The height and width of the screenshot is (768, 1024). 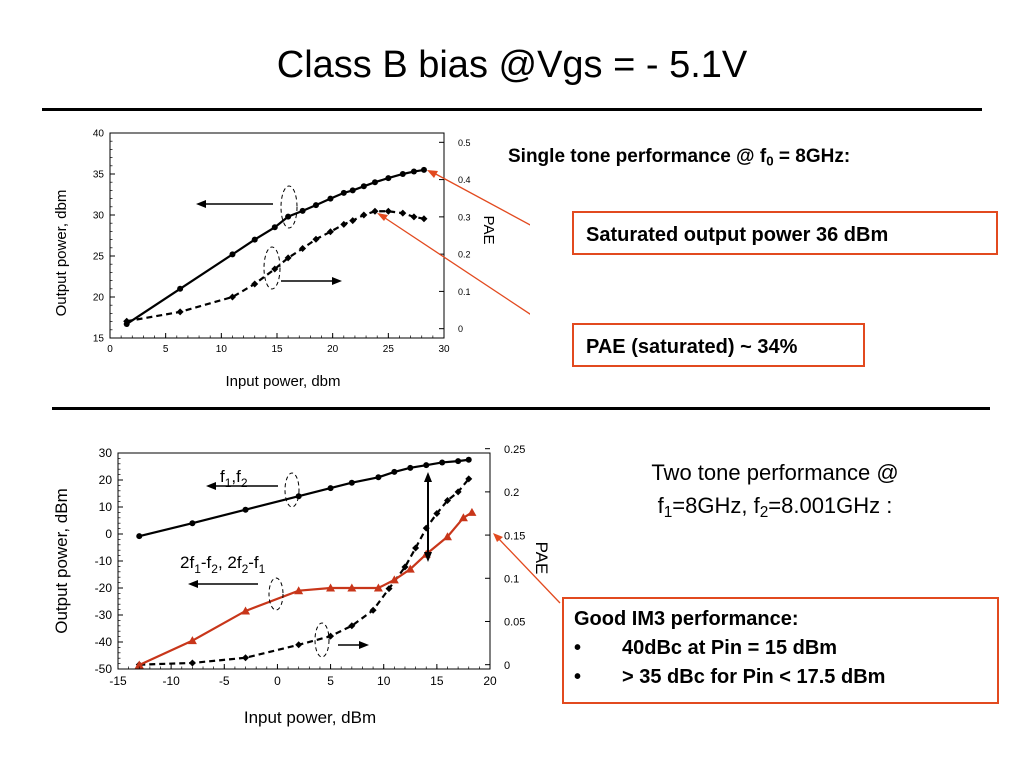 What do you see at coordinates (718, 345) in the screenshot?
I see `pae-callout: PAE (saturated) ~ 34%` at bounding box center [718, 345].